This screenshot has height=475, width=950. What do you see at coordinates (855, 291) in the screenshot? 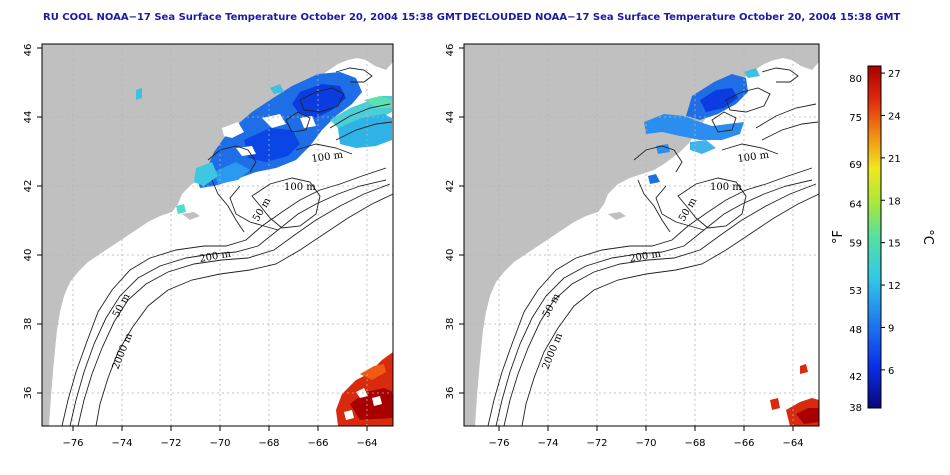
I see `fahrenheit-tick-label: 53` at bounding box center [855, 291].